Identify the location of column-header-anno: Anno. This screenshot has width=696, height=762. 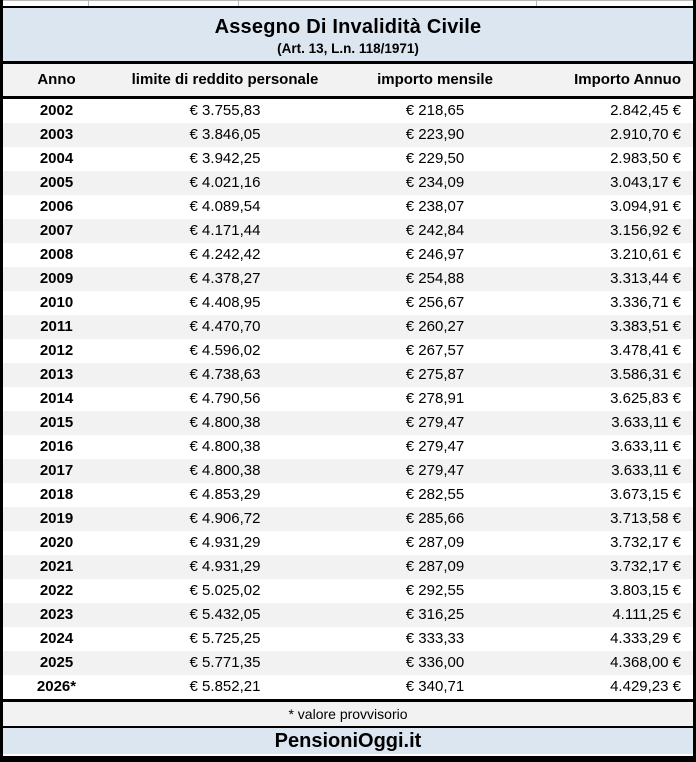
(56, 79).